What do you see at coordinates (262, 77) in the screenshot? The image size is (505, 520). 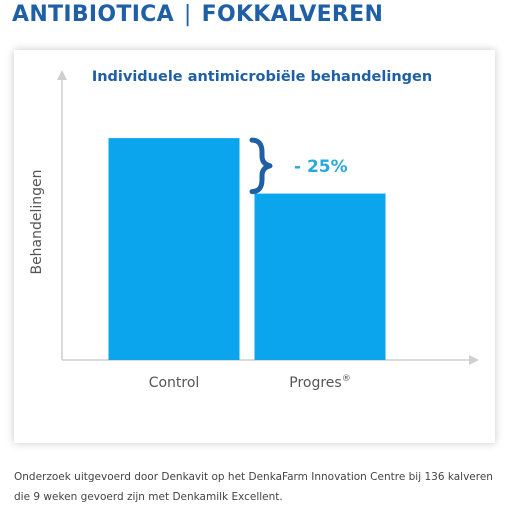 I see `chart-title: Individuele antimicrobiële behandelingen` at bounding box center [262, 77].